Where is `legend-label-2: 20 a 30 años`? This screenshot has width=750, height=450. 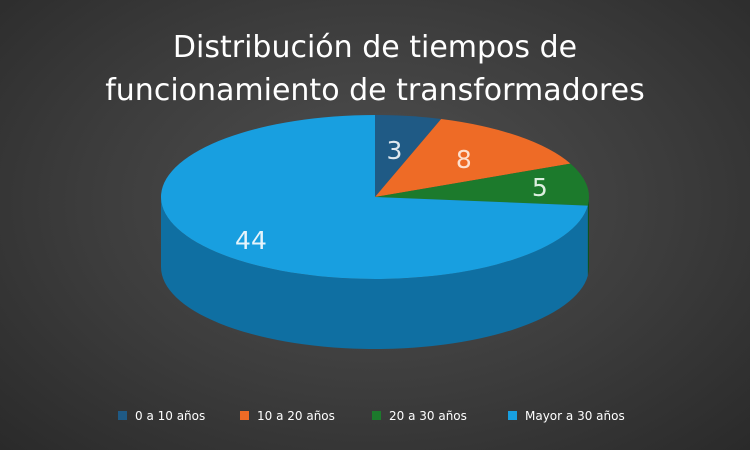 legend-label-2: 20 a 30 años is located at coordinates (428, 416).